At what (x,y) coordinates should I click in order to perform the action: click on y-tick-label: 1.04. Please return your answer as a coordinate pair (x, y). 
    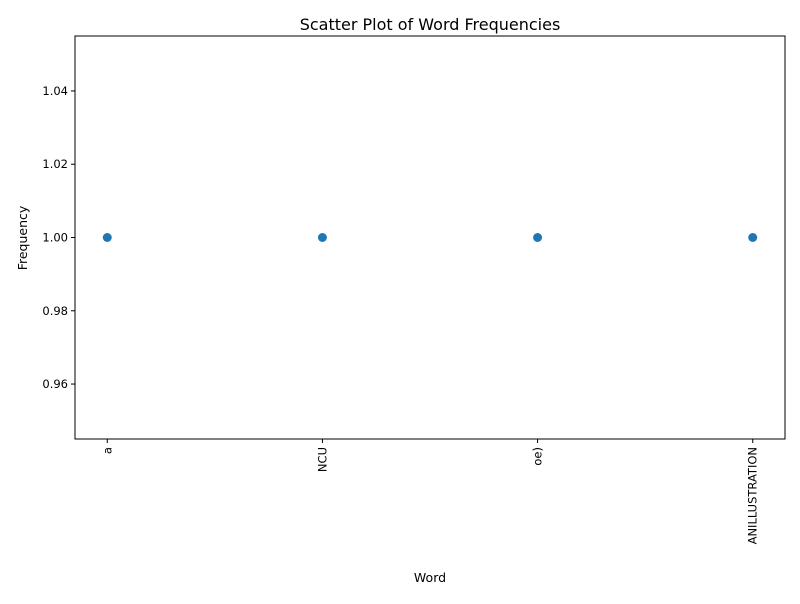
    Looking at the image, I should click on (55, 91).